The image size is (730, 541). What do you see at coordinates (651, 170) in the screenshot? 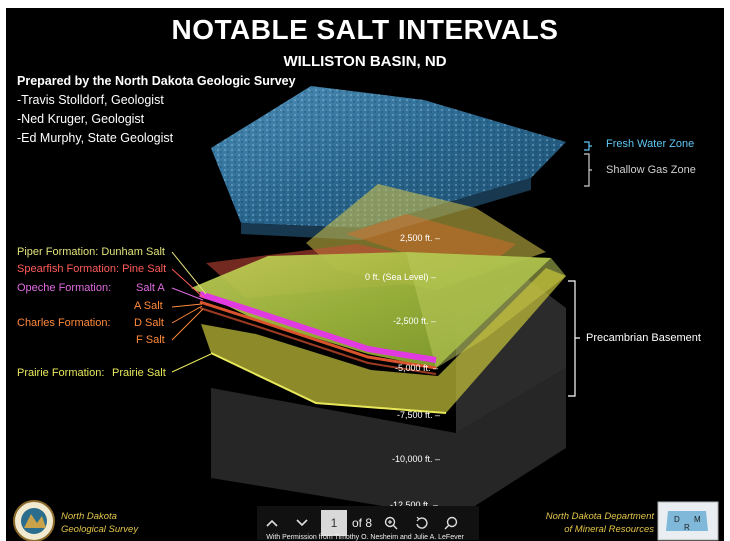
I see `shallow-gas-zone-label: Shallow Gas Zone` at bounding box center [651, 170].